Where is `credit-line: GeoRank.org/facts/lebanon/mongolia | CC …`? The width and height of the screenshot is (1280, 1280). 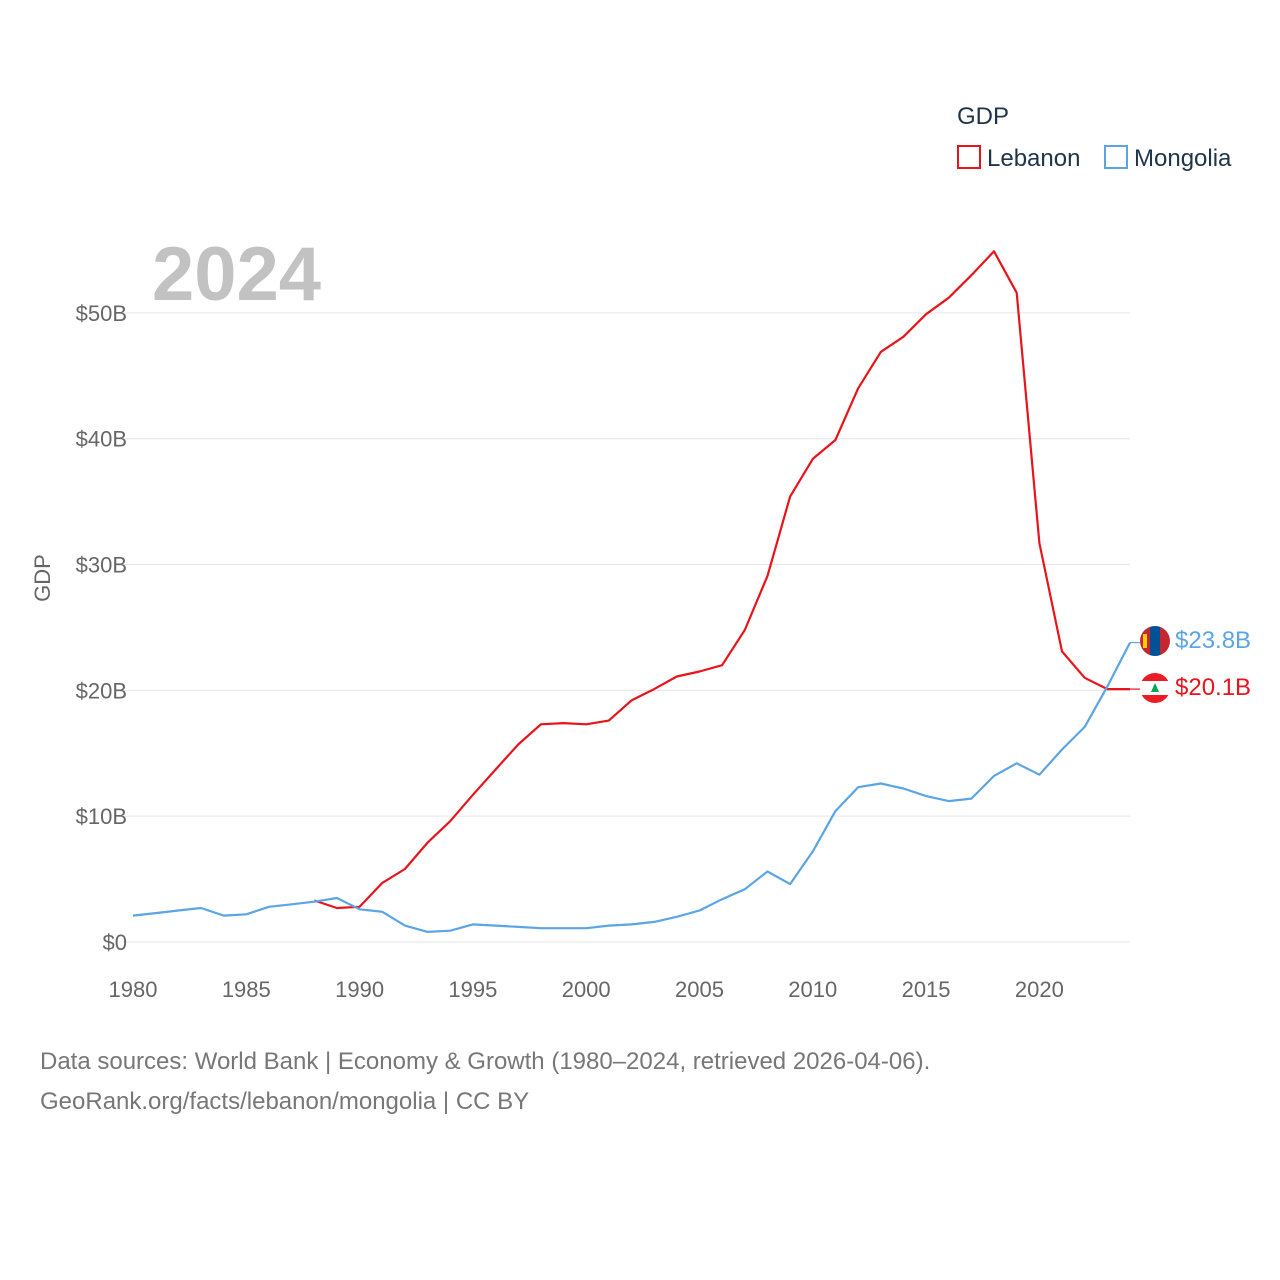
credit-line: GeoRank.org/facts/lebanon/mongolia | CC … is located at coordinates (285, 1101).